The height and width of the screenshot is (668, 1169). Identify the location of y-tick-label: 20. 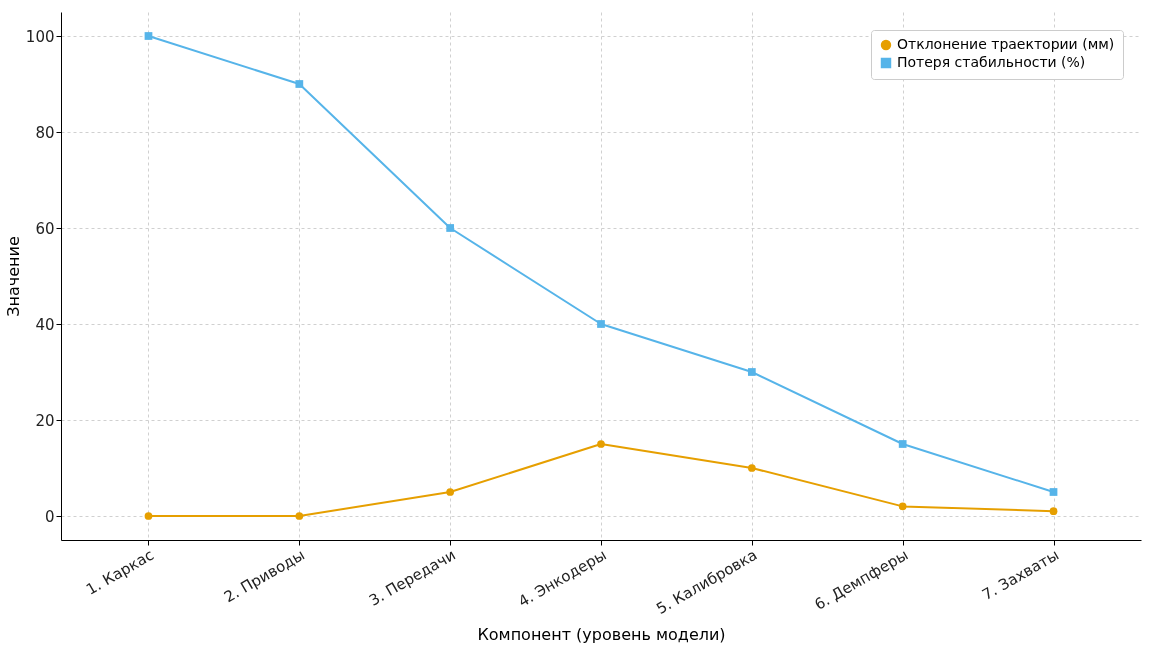
(45, 420).